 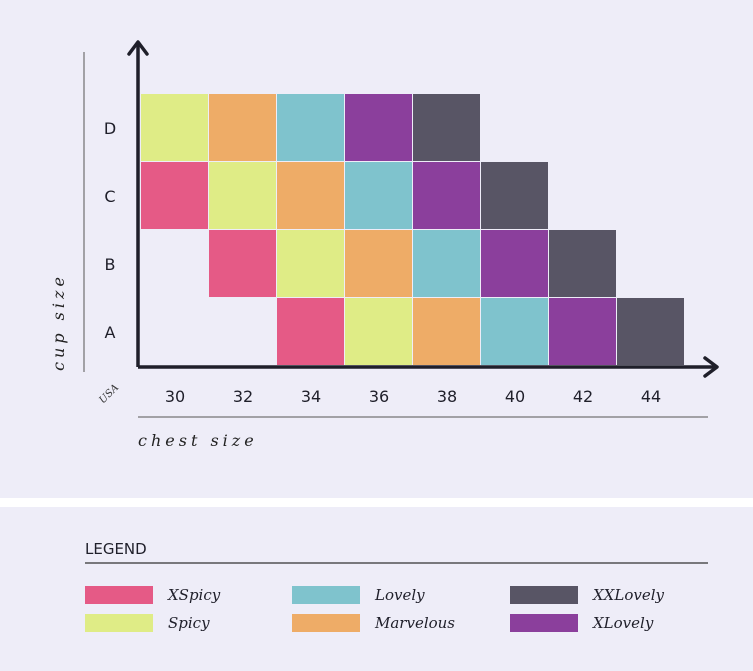 What do you see at coordinates (651, 396) in the screenshot?
I see `x-tick-44: 44` at bounding box center [651, 396].